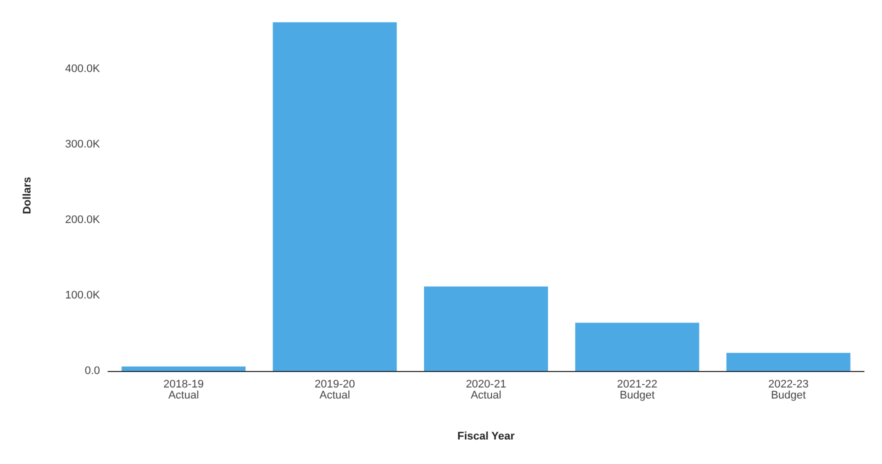  What do you see at coordinates (28, 195) in the screenshot?
I see `y-axis-title: Dollars` at bounding box center [28, 195].